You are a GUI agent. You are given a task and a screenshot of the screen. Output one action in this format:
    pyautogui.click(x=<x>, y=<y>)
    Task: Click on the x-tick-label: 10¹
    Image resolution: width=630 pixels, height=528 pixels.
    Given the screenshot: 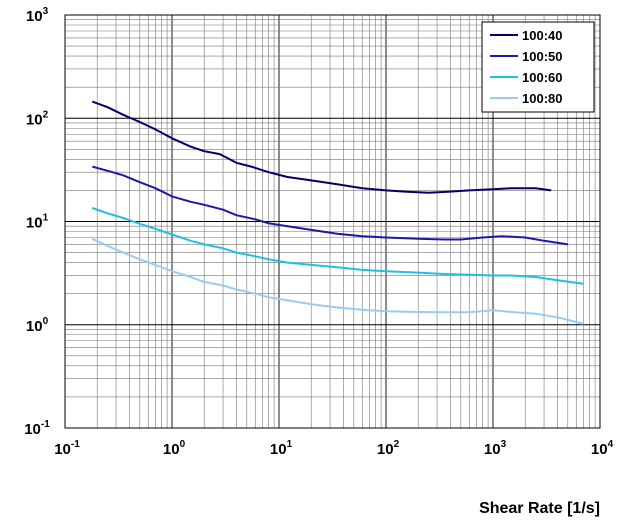 What is the action you would take?
    pyautogui.click(x=281, y=448)
    